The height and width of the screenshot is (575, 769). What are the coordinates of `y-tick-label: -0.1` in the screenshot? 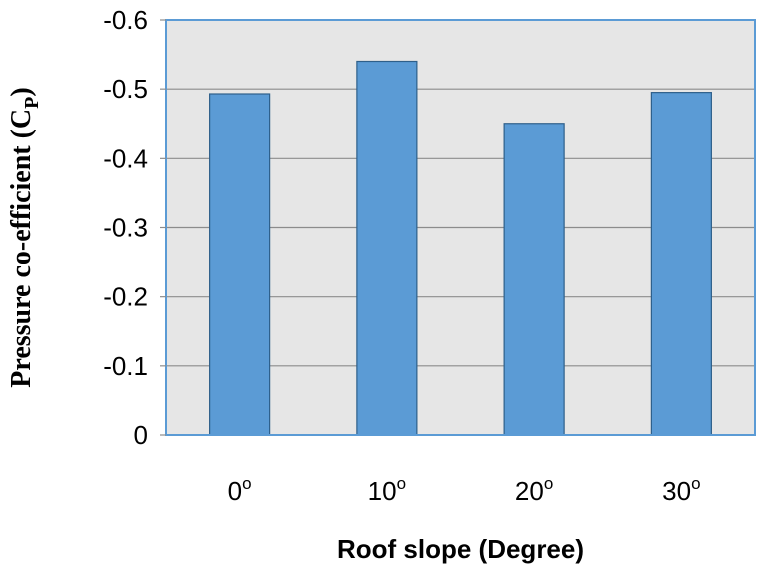 It's located at (125, 366).